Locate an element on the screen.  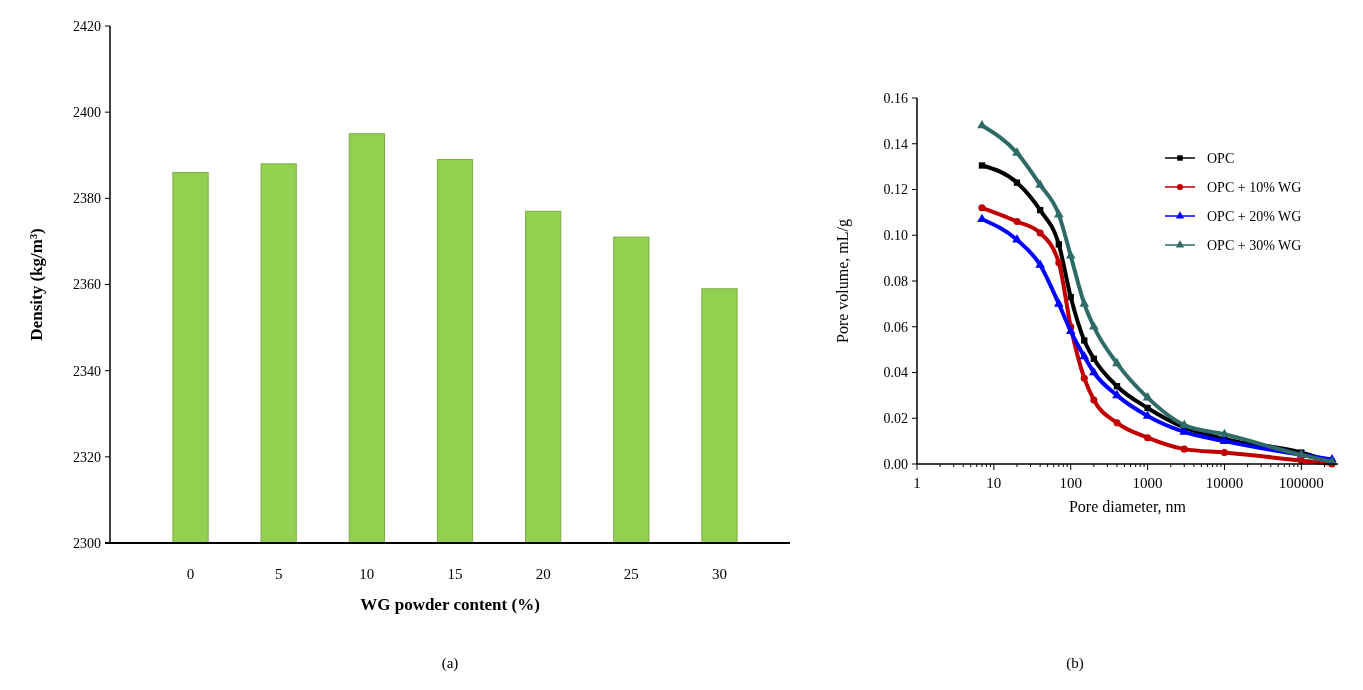
y-tick-label: 0.06 is located at coordinates (895, 327).